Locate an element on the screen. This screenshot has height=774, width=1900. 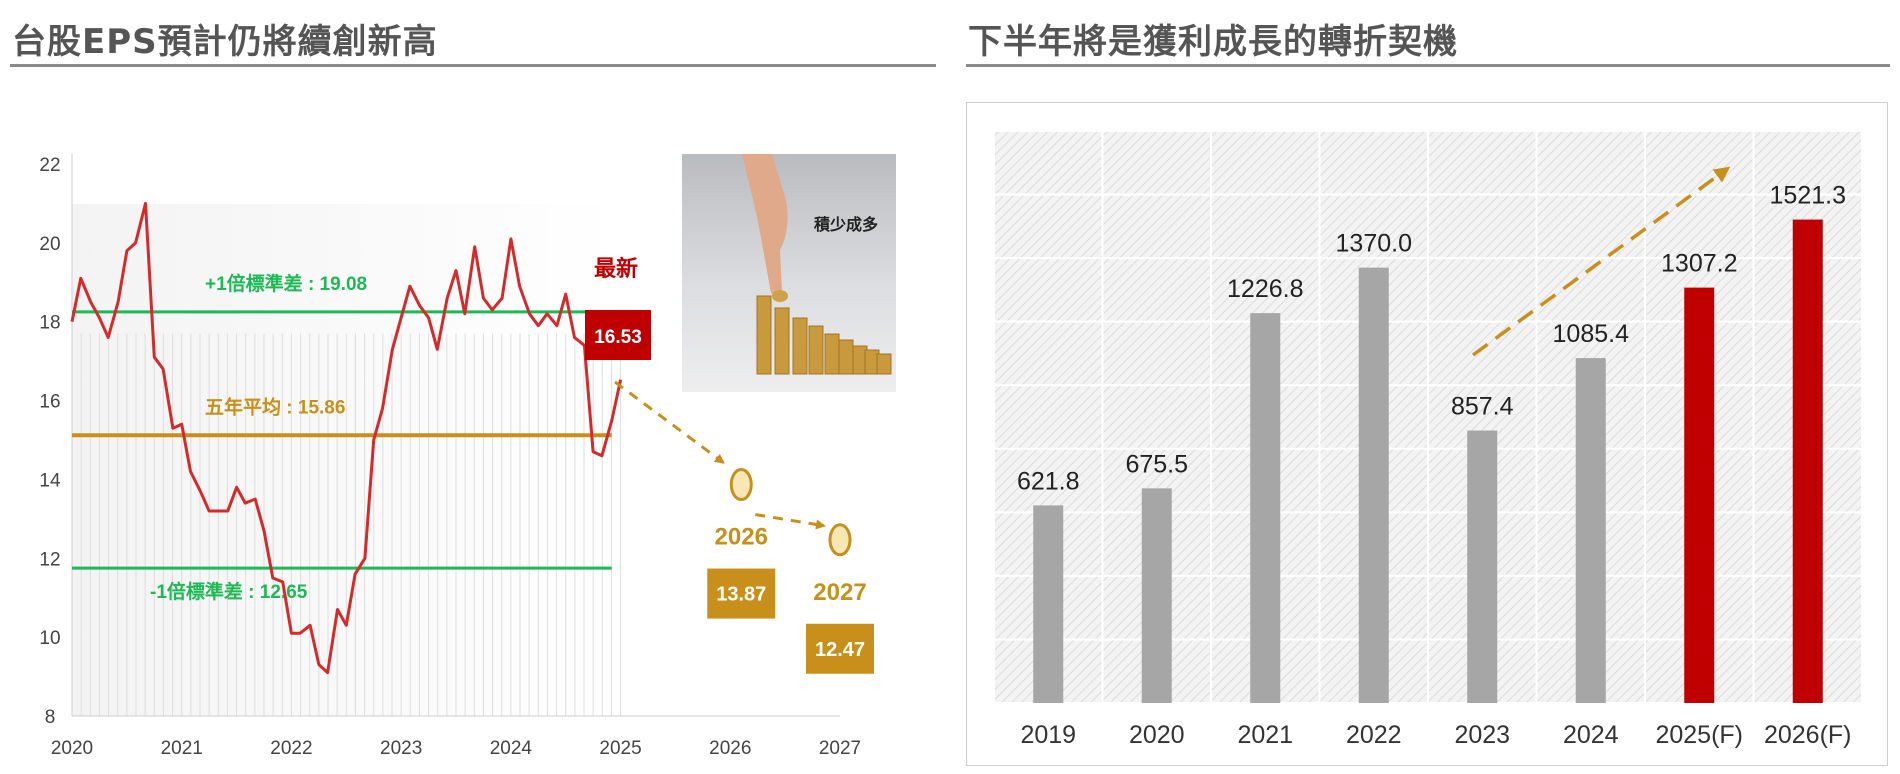
x-tick-label: 2025 is located at coordinates (620, 748).